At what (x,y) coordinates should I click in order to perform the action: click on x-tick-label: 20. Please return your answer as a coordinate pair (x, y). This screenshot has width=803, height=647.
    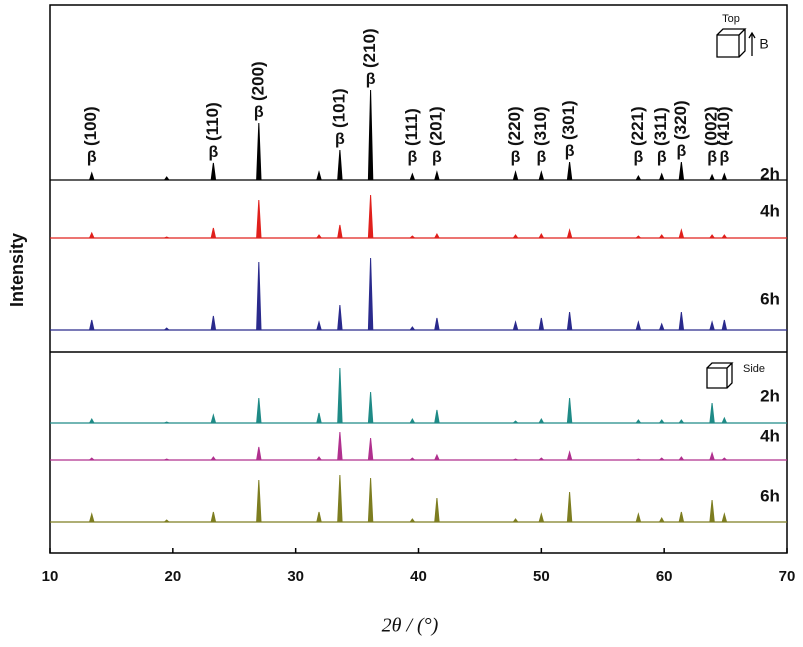
    Looking at the image, I should click on (172, 576).